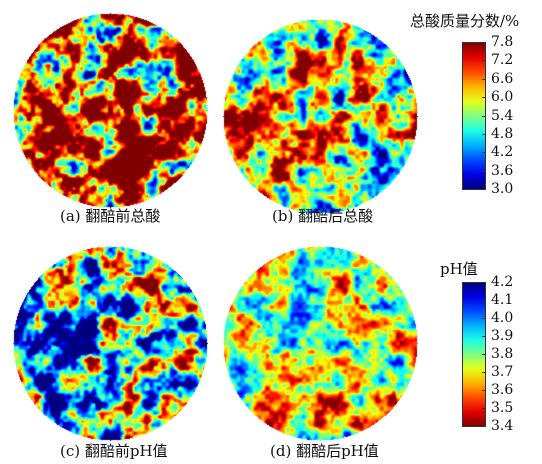 The width and height of the screenshot is (542, 464). What do you see at coordinates (465, 21) in the screenshot?
I see `legend-title-acid: 总酸质量分数/%` at bounding box center [465, 21].